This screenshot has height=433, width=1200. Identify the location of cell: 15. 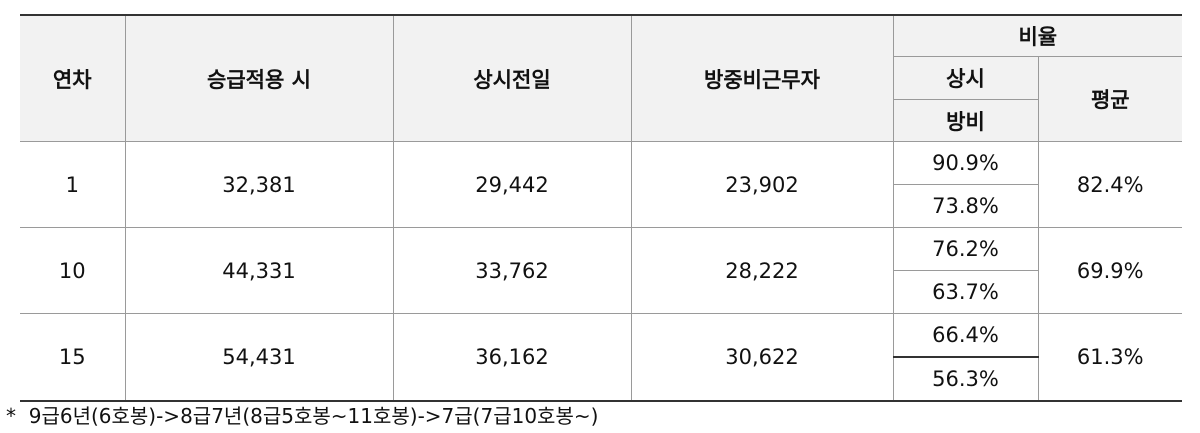
(73, 357).